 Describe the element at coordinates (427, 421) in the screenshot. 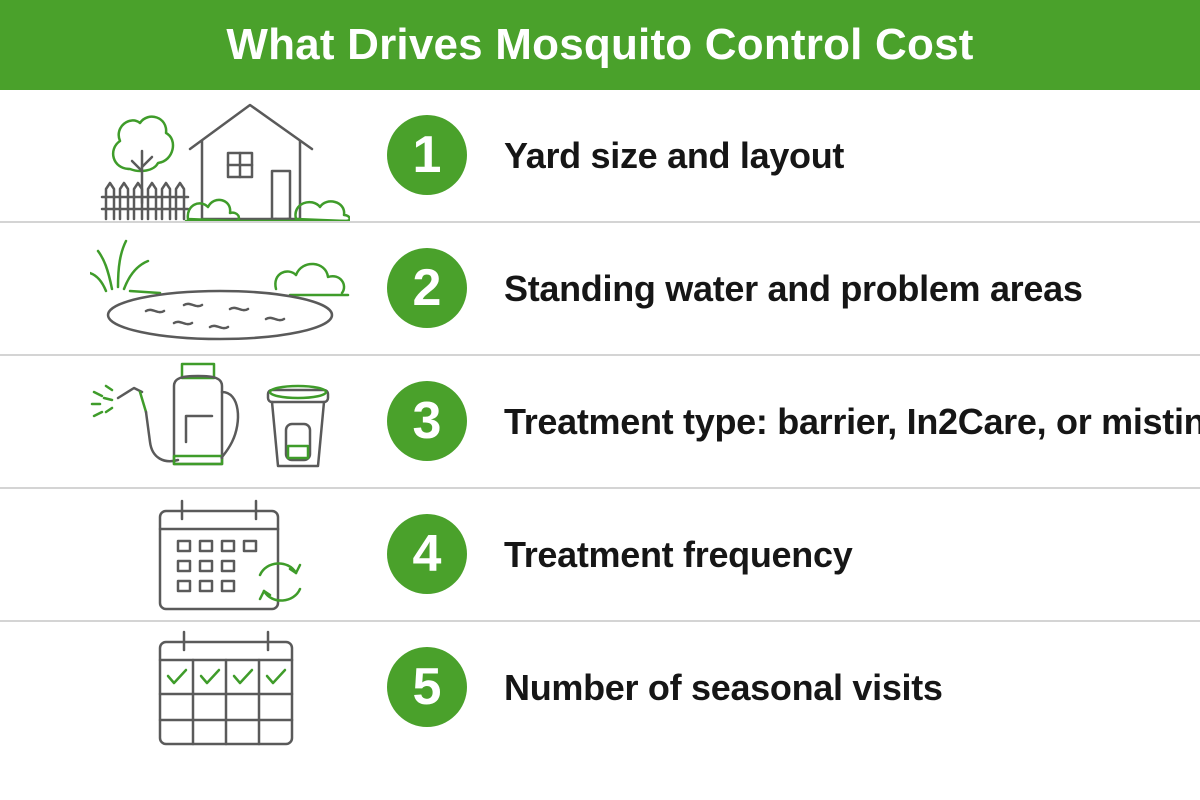

I see `step-number-badge: 3` at that location.